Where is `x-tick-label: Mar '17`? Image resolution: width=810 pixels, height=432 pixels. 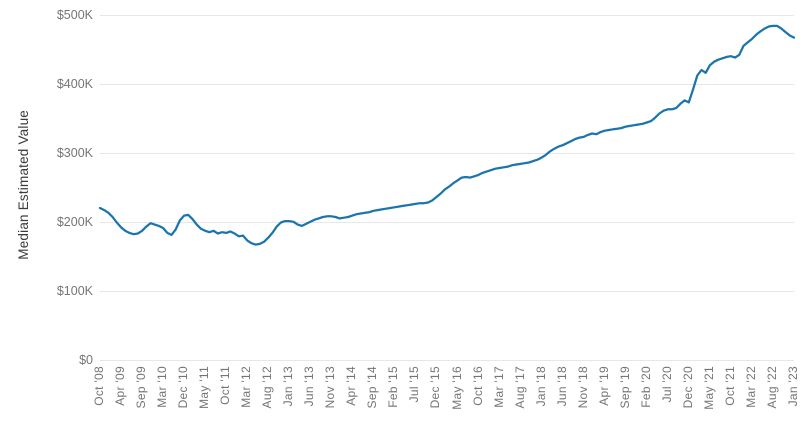 x-tick-label: Mar '17 is located at coordinates (498, 387).